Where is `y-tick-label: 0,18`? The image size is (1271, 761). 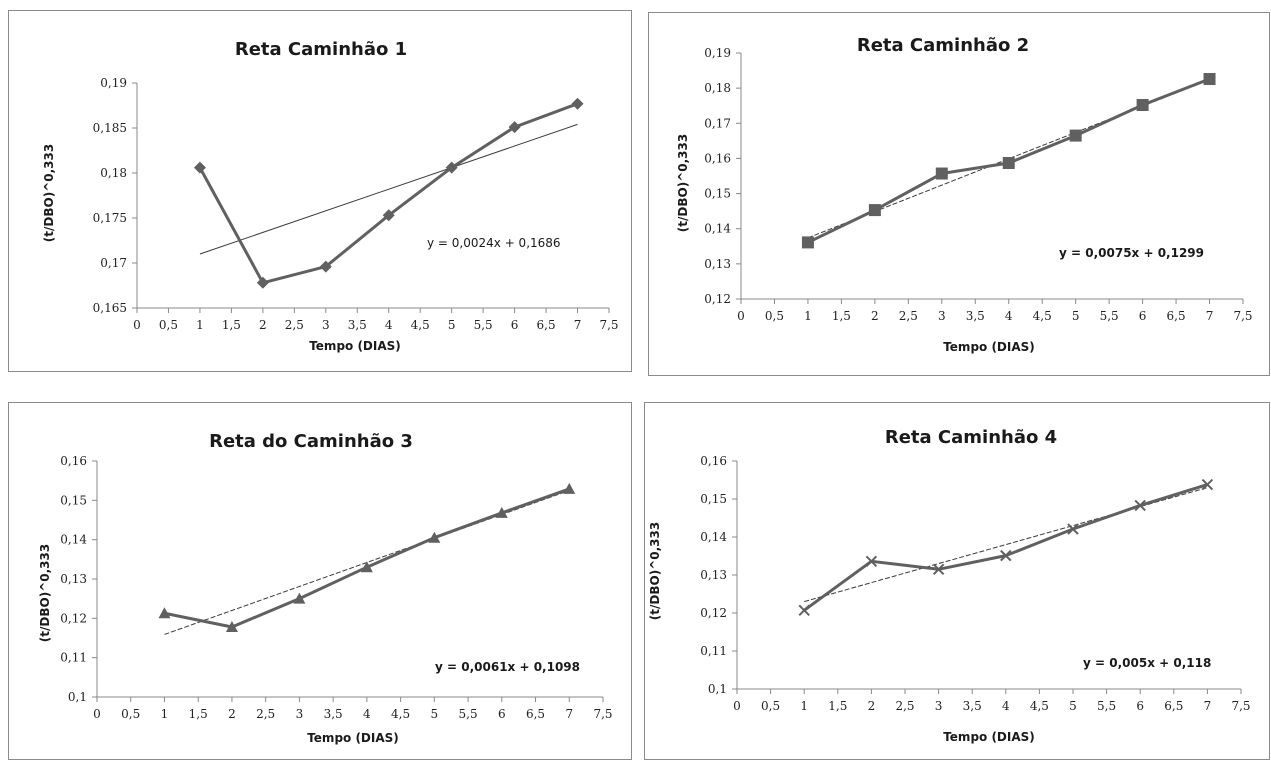 y-tick-label: 0,18 is located at coordinates (113, 173).